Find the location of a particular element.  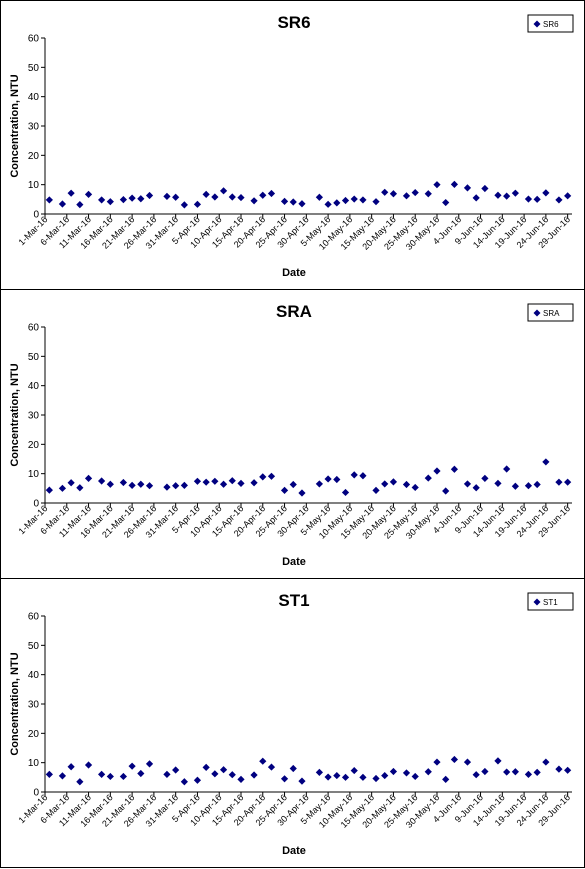

legend-box is located at coordinates (550, 601).